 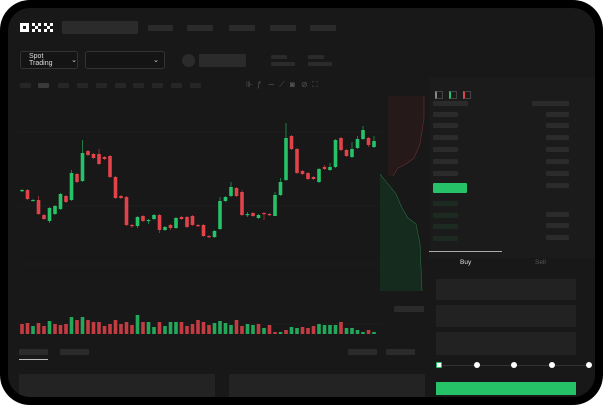 What do you see at coordinates (74, 352) in the screenshot?
I see `tab-history` at bounding box center [74, 352].